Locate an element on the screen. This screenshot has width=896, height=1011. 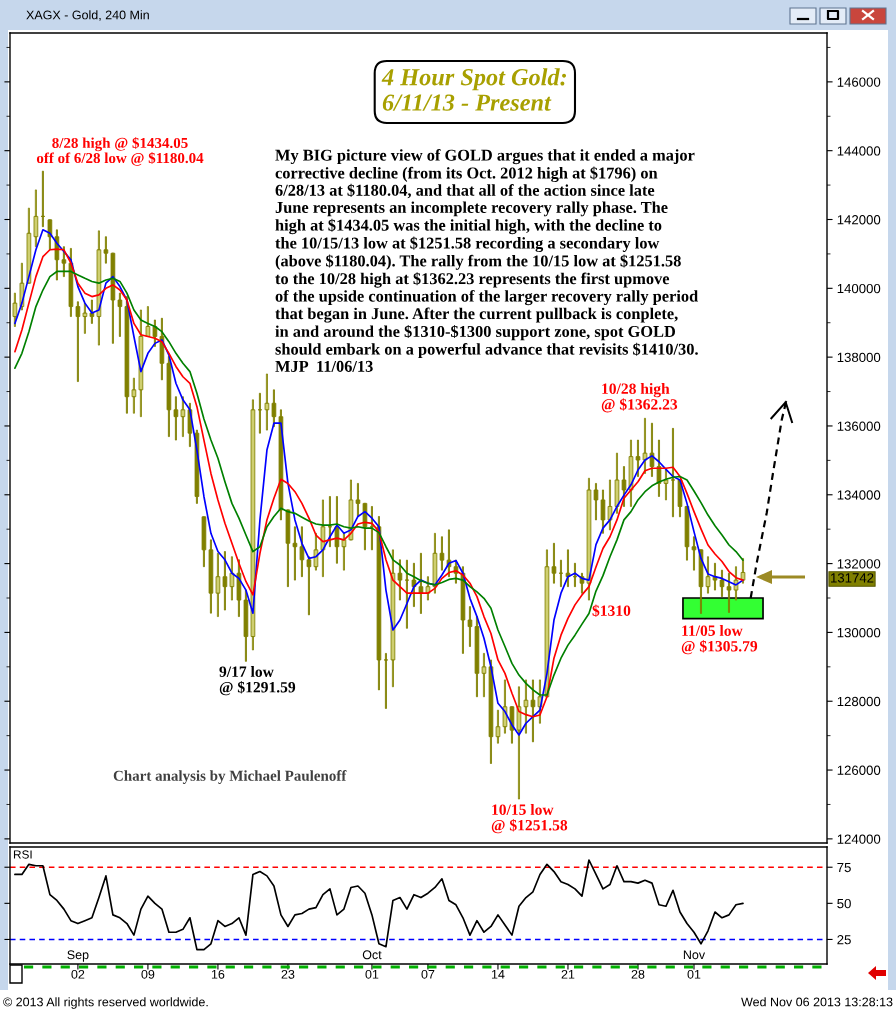
x-tick-label: 09 is located at coordinates (148, 974).